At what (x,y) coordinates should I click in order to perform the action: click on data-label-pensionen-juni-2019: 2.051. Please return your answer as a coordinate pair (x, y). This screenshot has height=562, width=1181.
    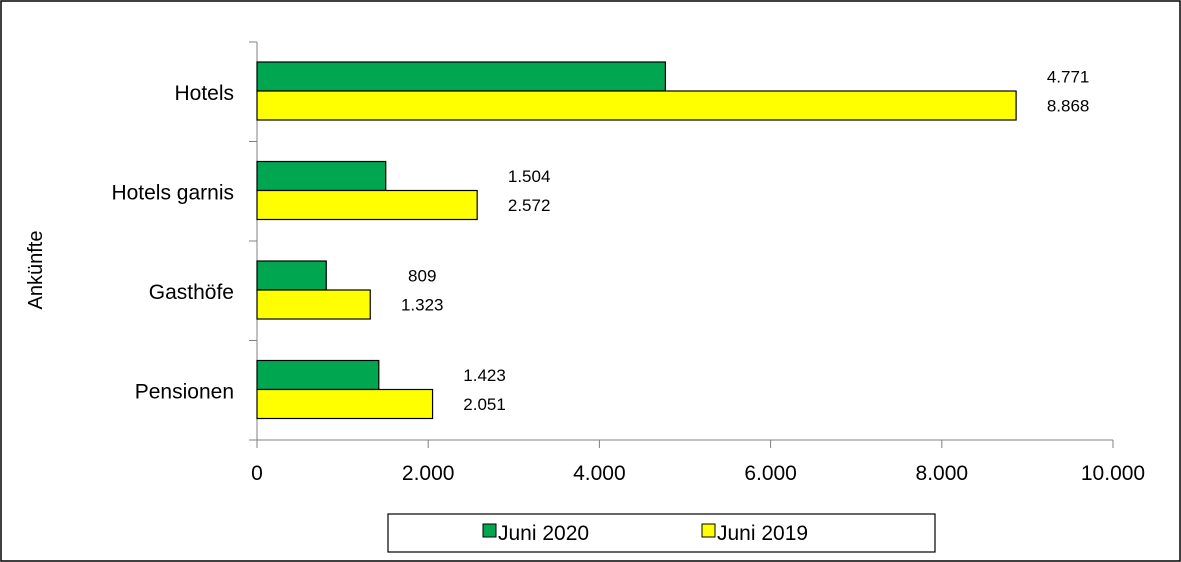
    Looking at the image, I should click on (484, 404).